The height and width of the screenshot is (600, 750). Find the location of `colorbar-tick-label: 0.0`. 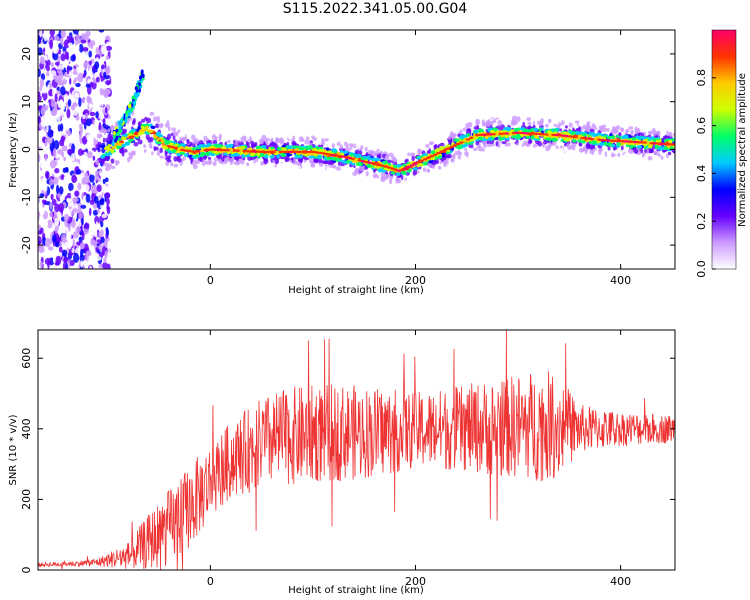

colorbar-tick-label: 0.0 is located at coordinates (701, 269).